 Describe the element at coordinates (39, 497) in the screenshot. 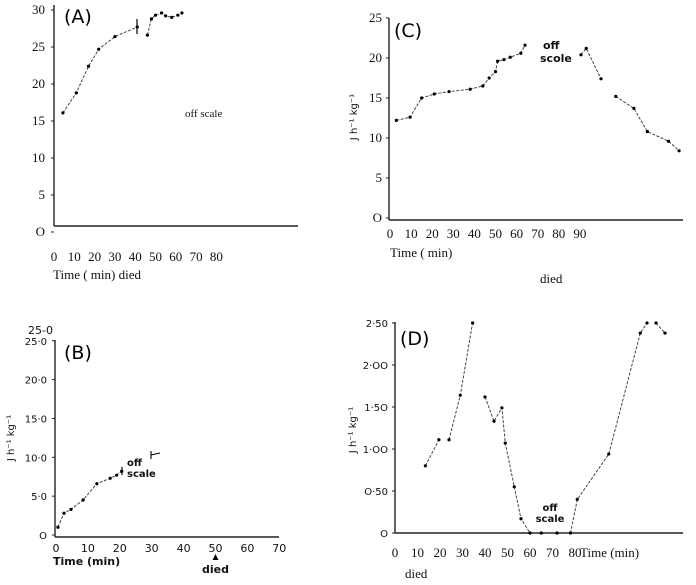

I see `y-tick-label: 5·0` at that location.